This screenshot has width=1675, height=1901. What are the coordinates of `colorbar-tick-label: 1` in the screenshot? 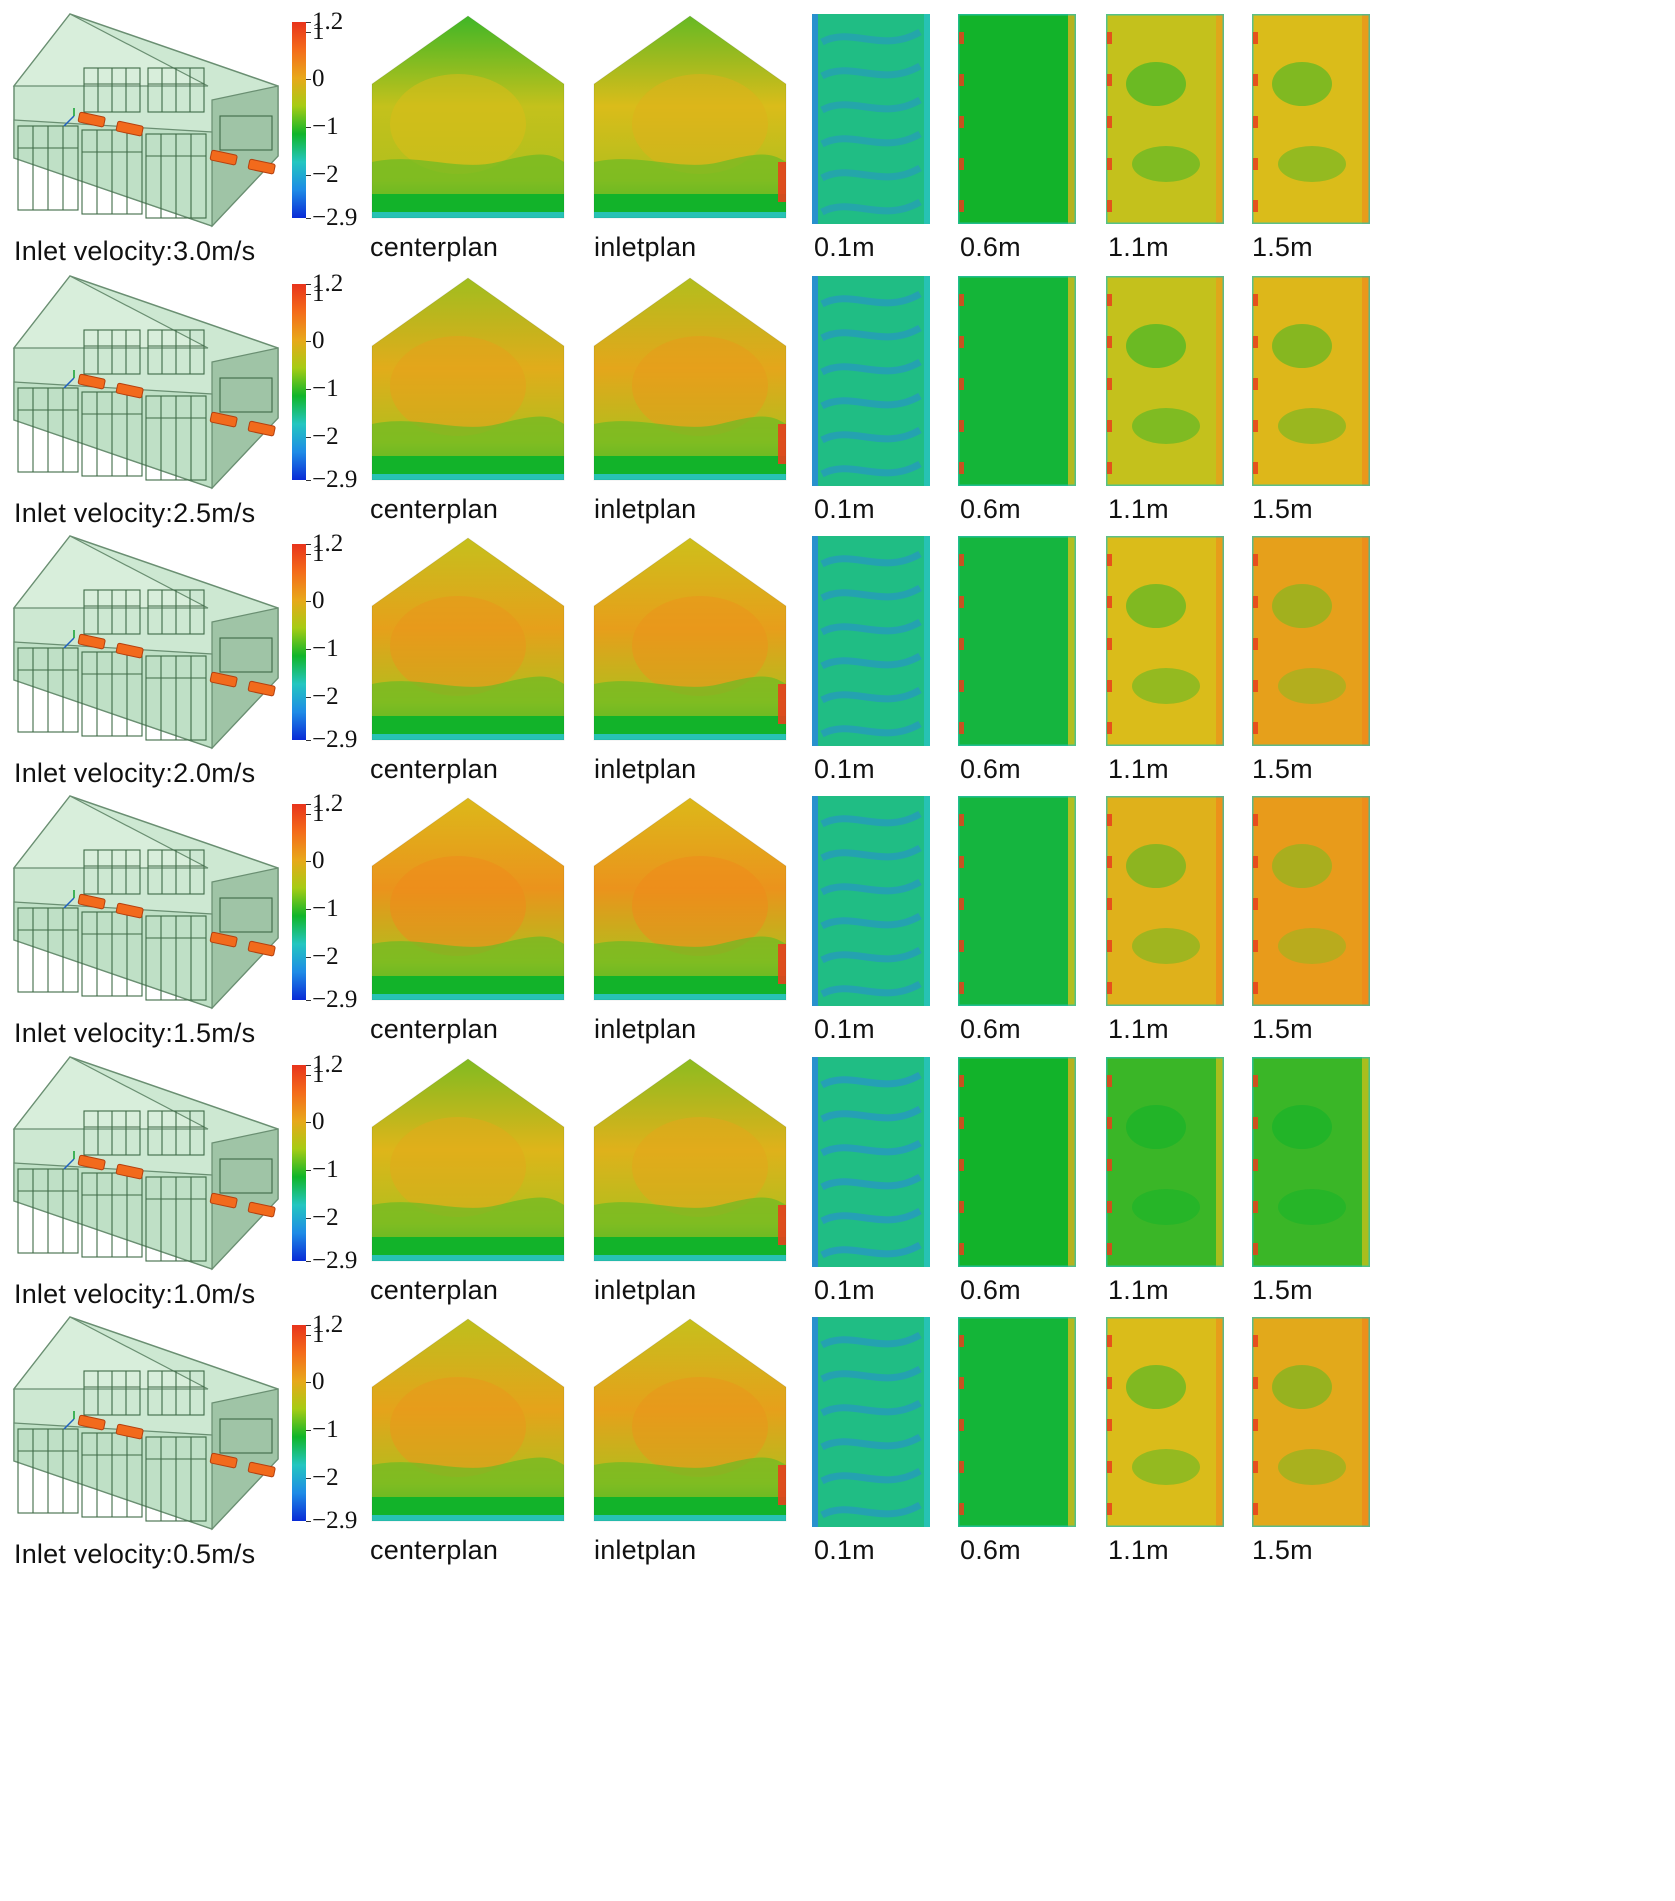 It's located at (318, 813).